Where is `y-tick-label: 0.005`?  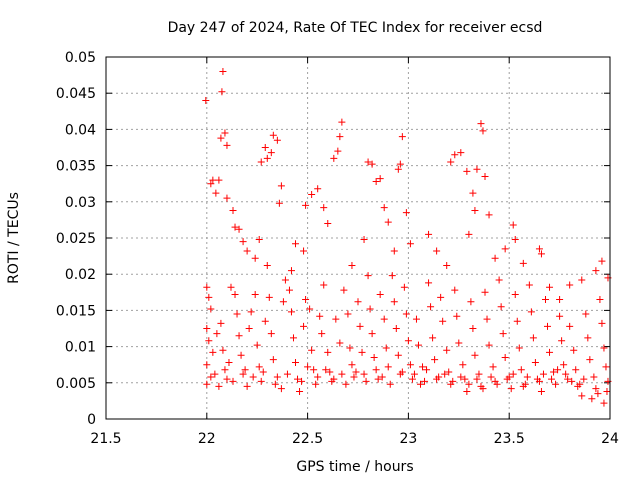
y-tick-label: 0.005 is located at coordinates (76, 384).